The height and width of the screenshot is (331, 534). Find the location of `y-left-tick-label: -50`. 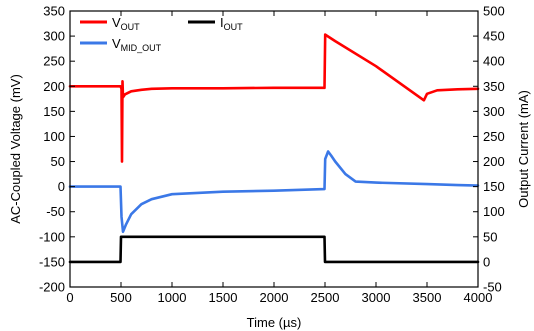

y-left-tick-label: -50 is located at coordinates (55, 211).